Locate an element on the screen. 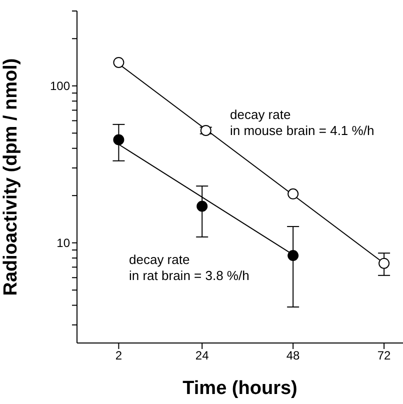  y-axis-title: Radioactivity (dpm / nmol) is located at coordinates (11, 177).